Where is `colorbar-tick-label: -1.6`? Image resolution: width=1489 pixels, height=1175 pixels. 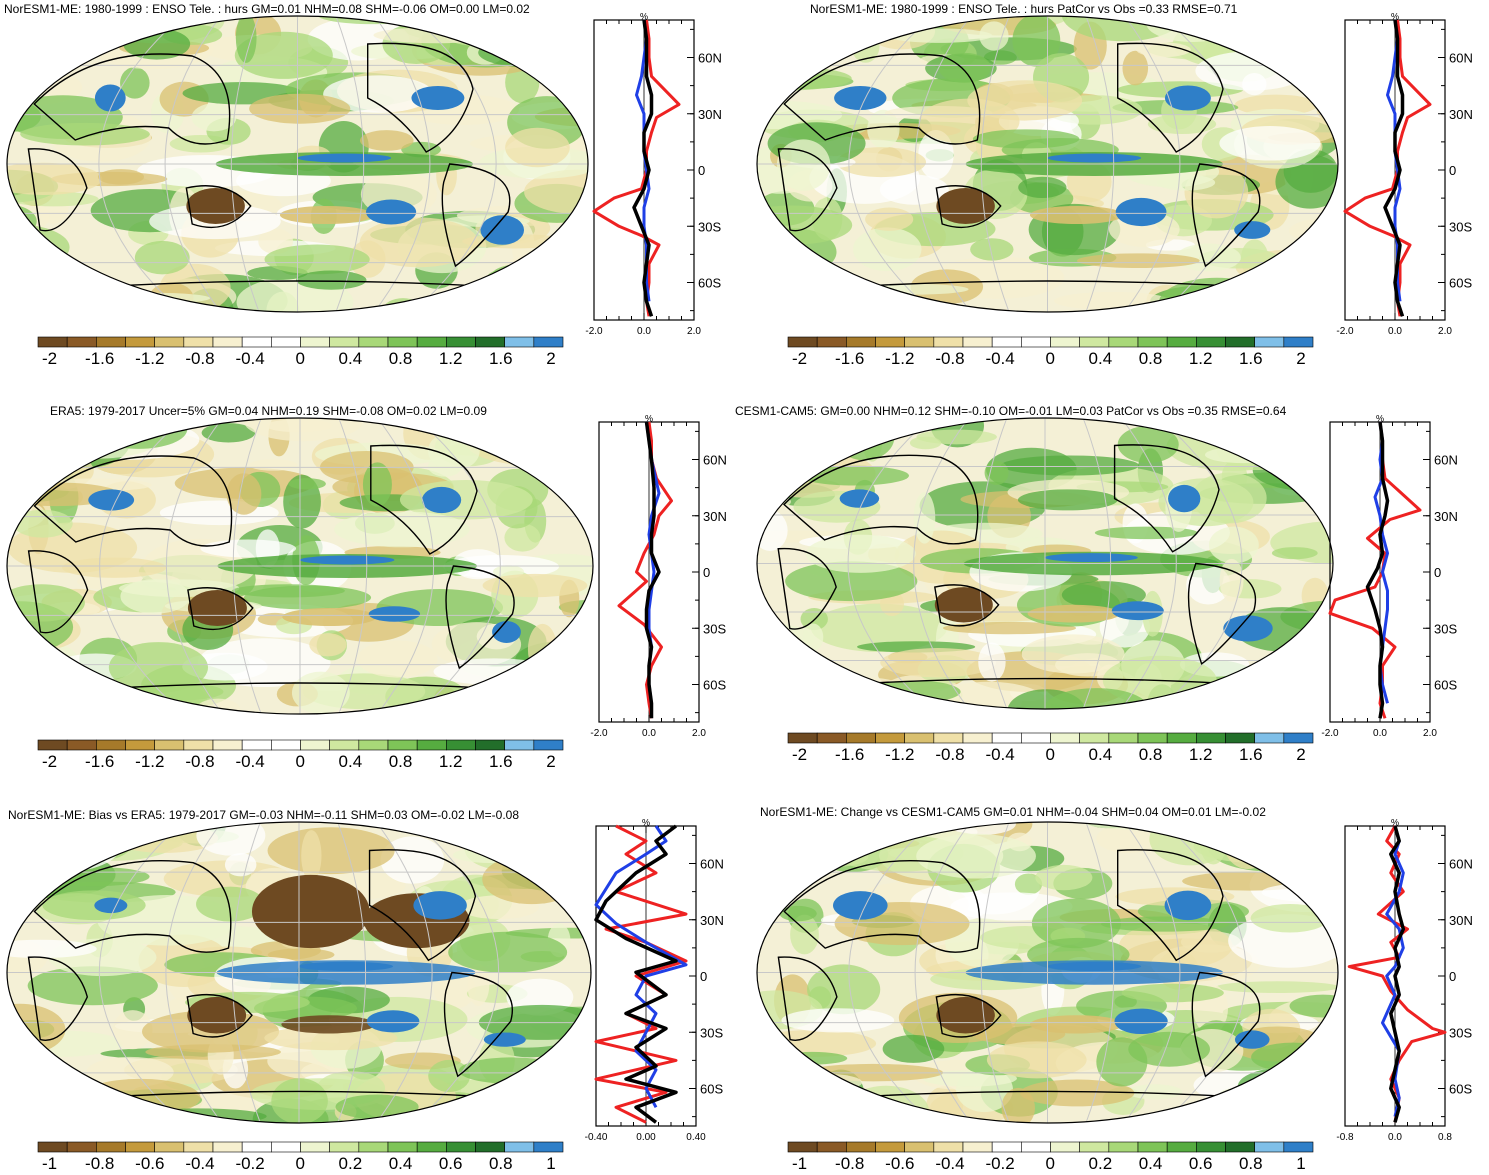 colorbar-tick-label: -1.6 is located at coordinates (849, 754).